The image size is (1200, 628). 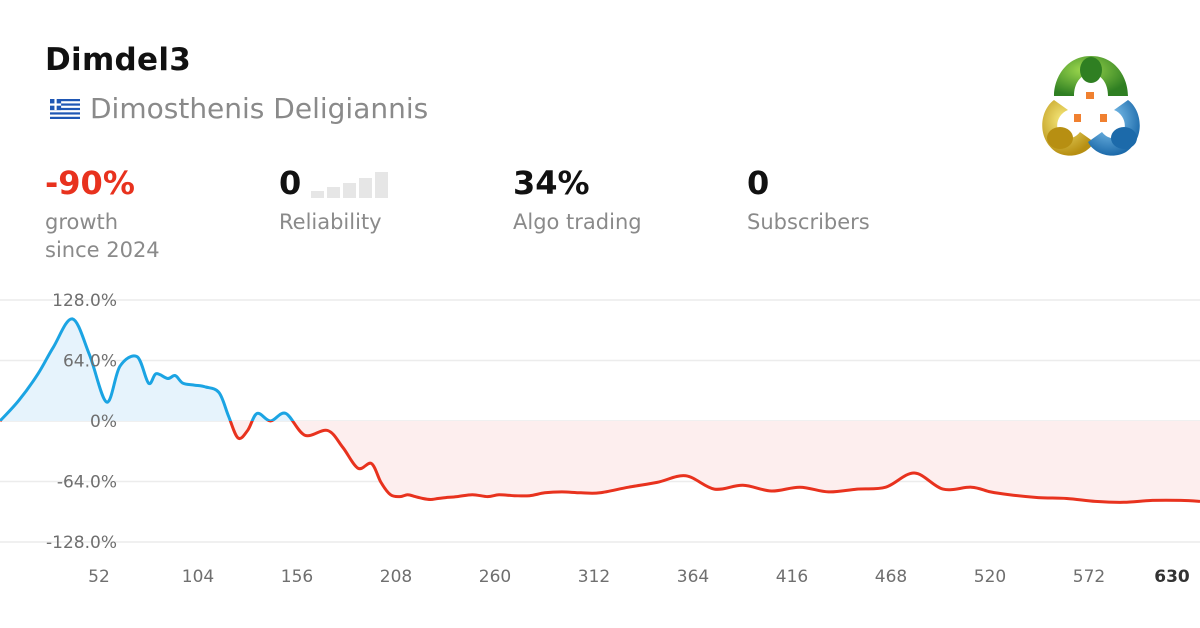 What do you see at coordinates (1091, 106) in the screenshot?
I see `metatrader-logo-icon` at bounding box center [1091, 106].